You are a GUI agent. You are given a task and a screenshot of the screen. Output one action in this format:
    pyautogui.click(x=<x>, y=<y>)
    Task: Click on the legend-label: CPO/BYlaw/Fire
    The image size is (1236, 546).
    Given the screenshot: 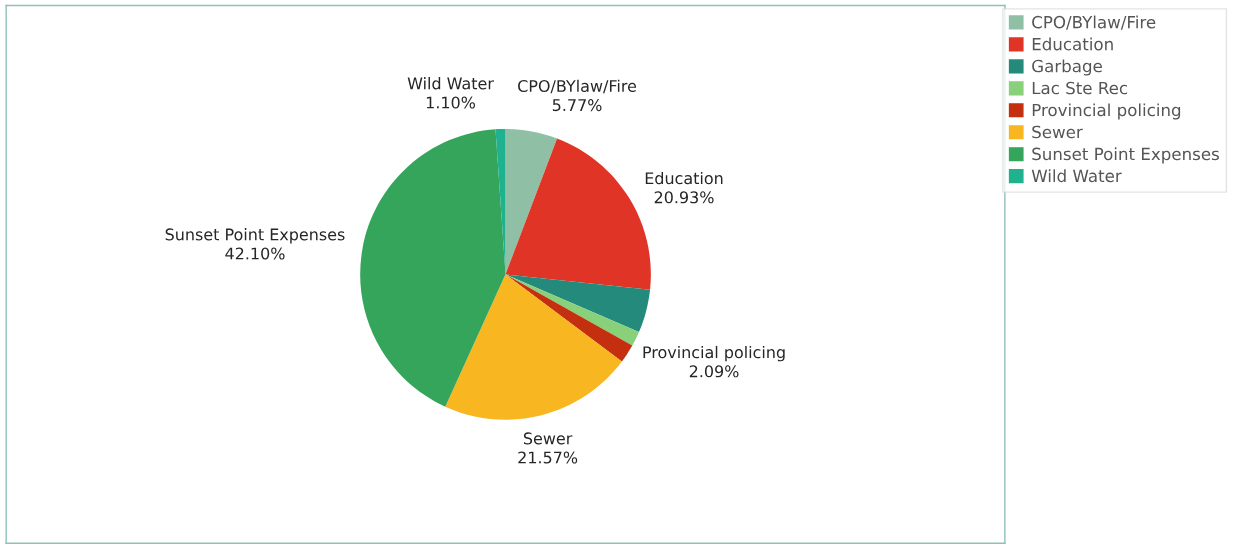 What is the action you would take?
    pyautogui.click(x=1094, y=22)
    